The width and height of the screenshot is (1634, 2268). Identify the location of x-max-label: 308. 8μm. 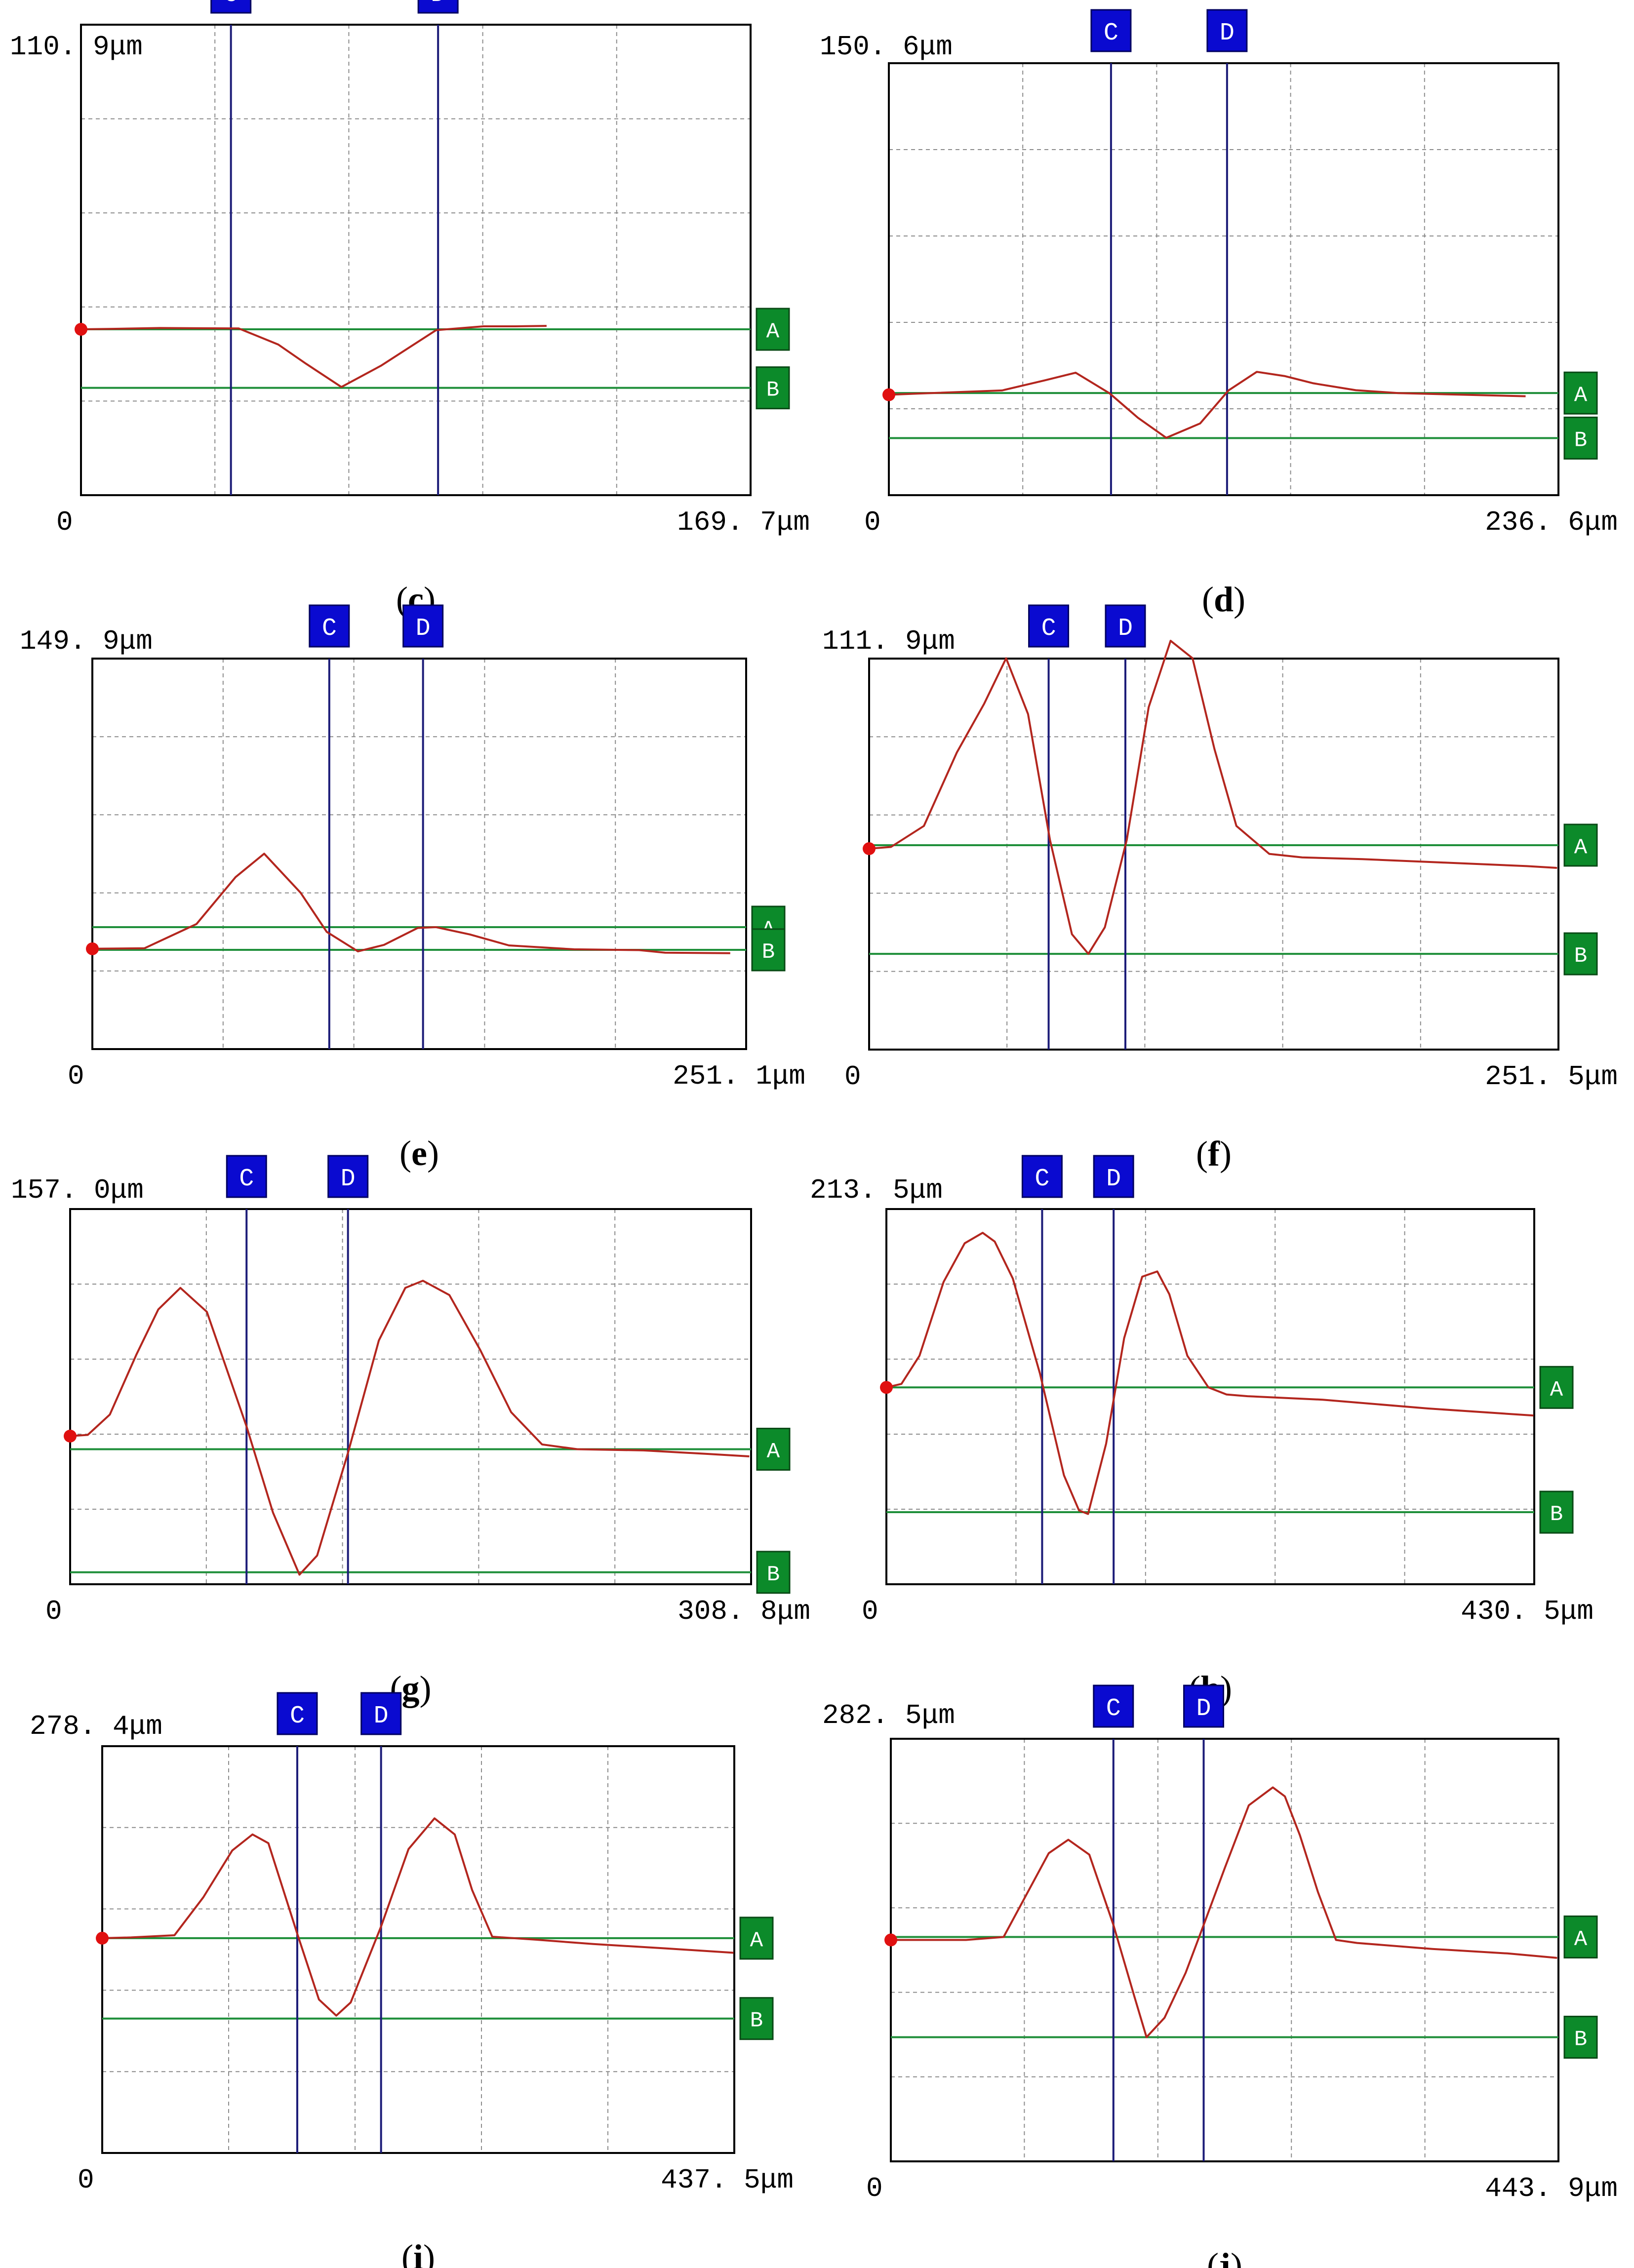
(744, 1611).